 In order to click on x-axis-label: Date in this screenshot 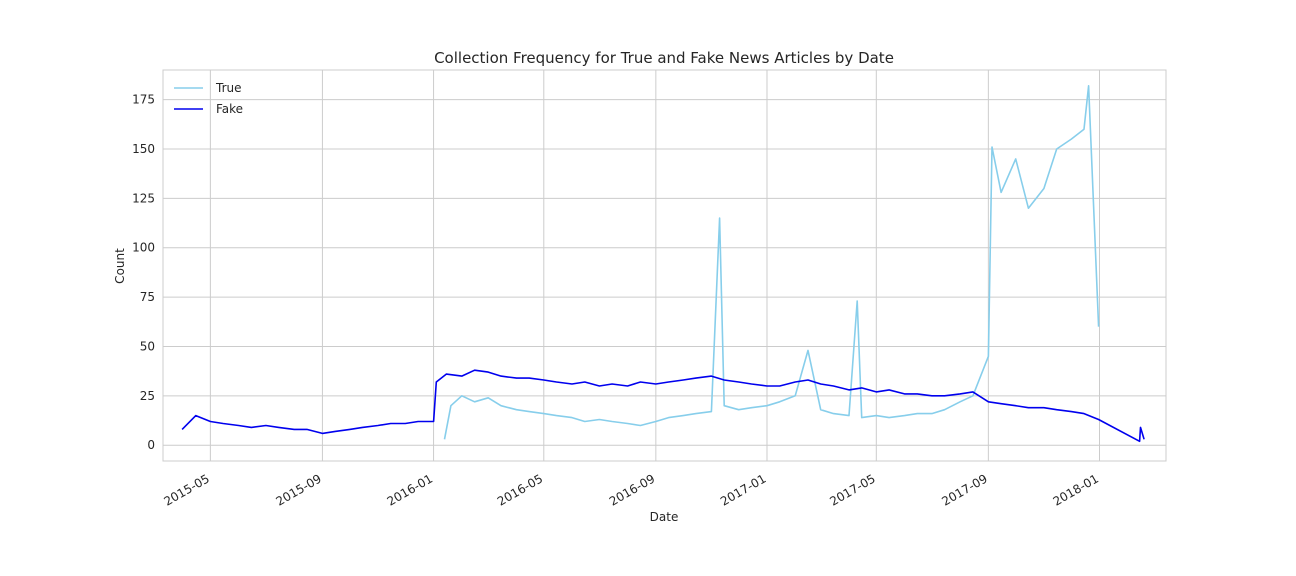, I will do `click(664, 517)`.